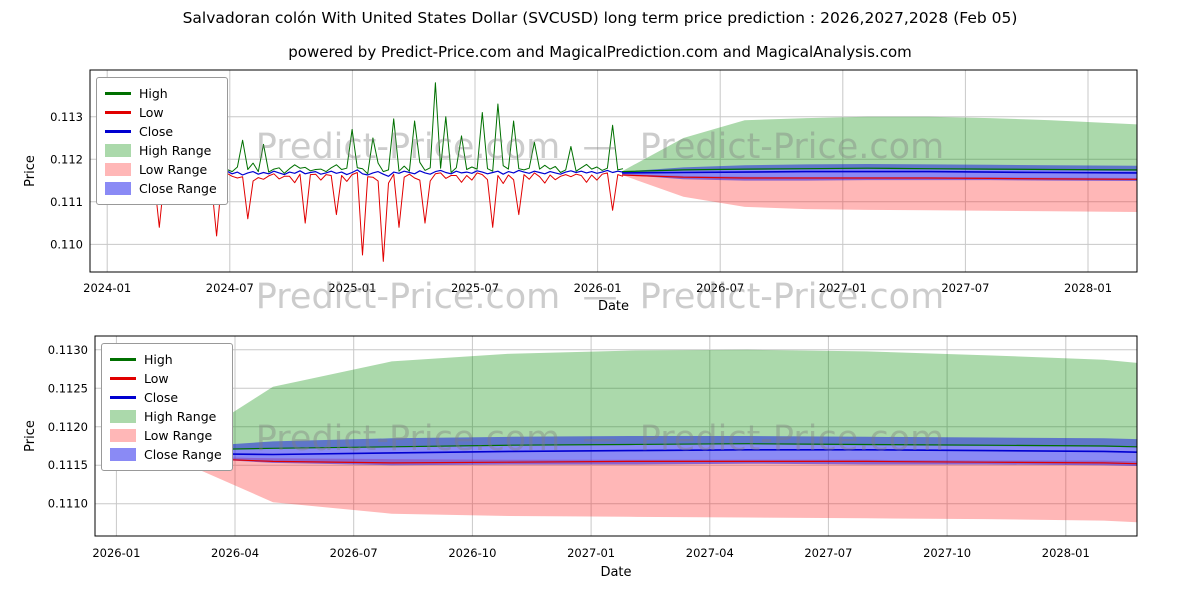 Image resolution: width=1200 pixels, height=600 pixels. I want to click on y-tick-label: 0.1125, so click(68, 388).